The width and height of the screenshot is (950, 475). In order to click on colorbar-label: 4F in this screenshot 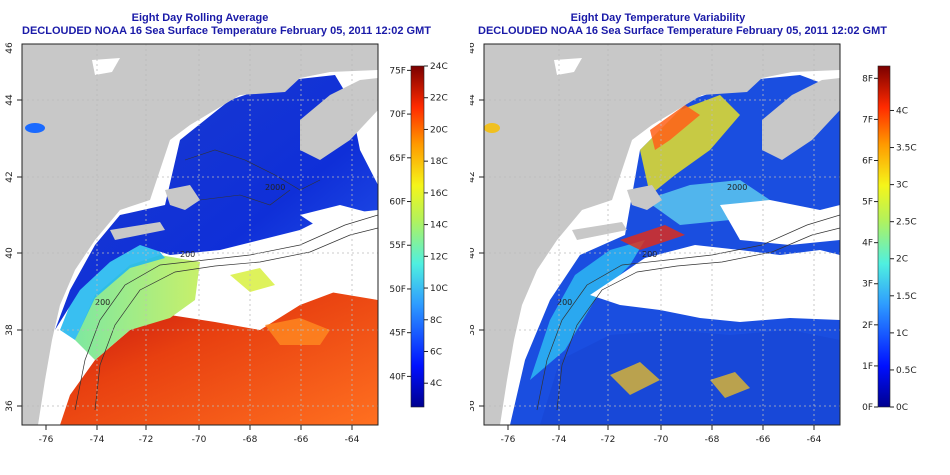, I will do `click(867, 244)`.